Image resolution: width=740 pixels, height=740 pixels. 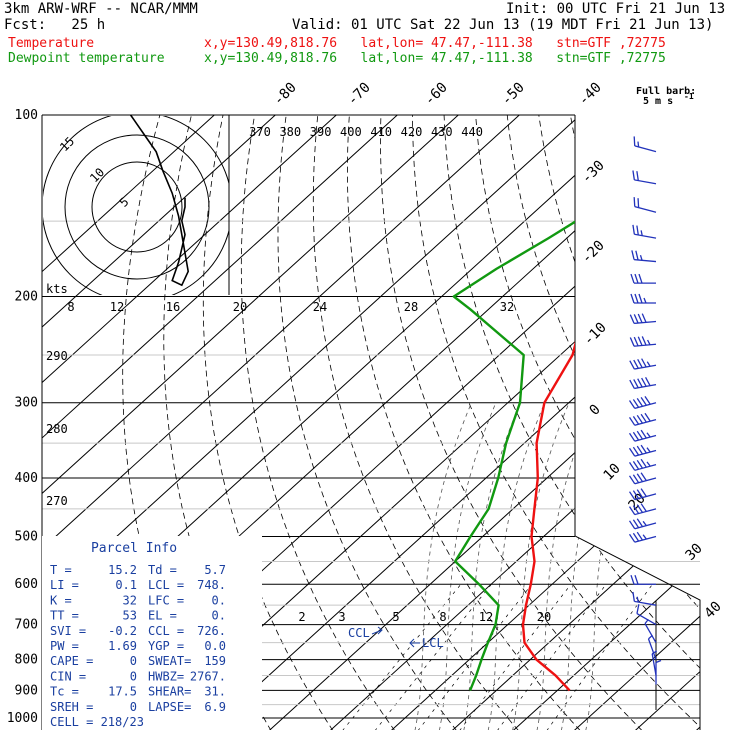 I want to click on parcel-key: SVI =, so click(x=68, y=631).